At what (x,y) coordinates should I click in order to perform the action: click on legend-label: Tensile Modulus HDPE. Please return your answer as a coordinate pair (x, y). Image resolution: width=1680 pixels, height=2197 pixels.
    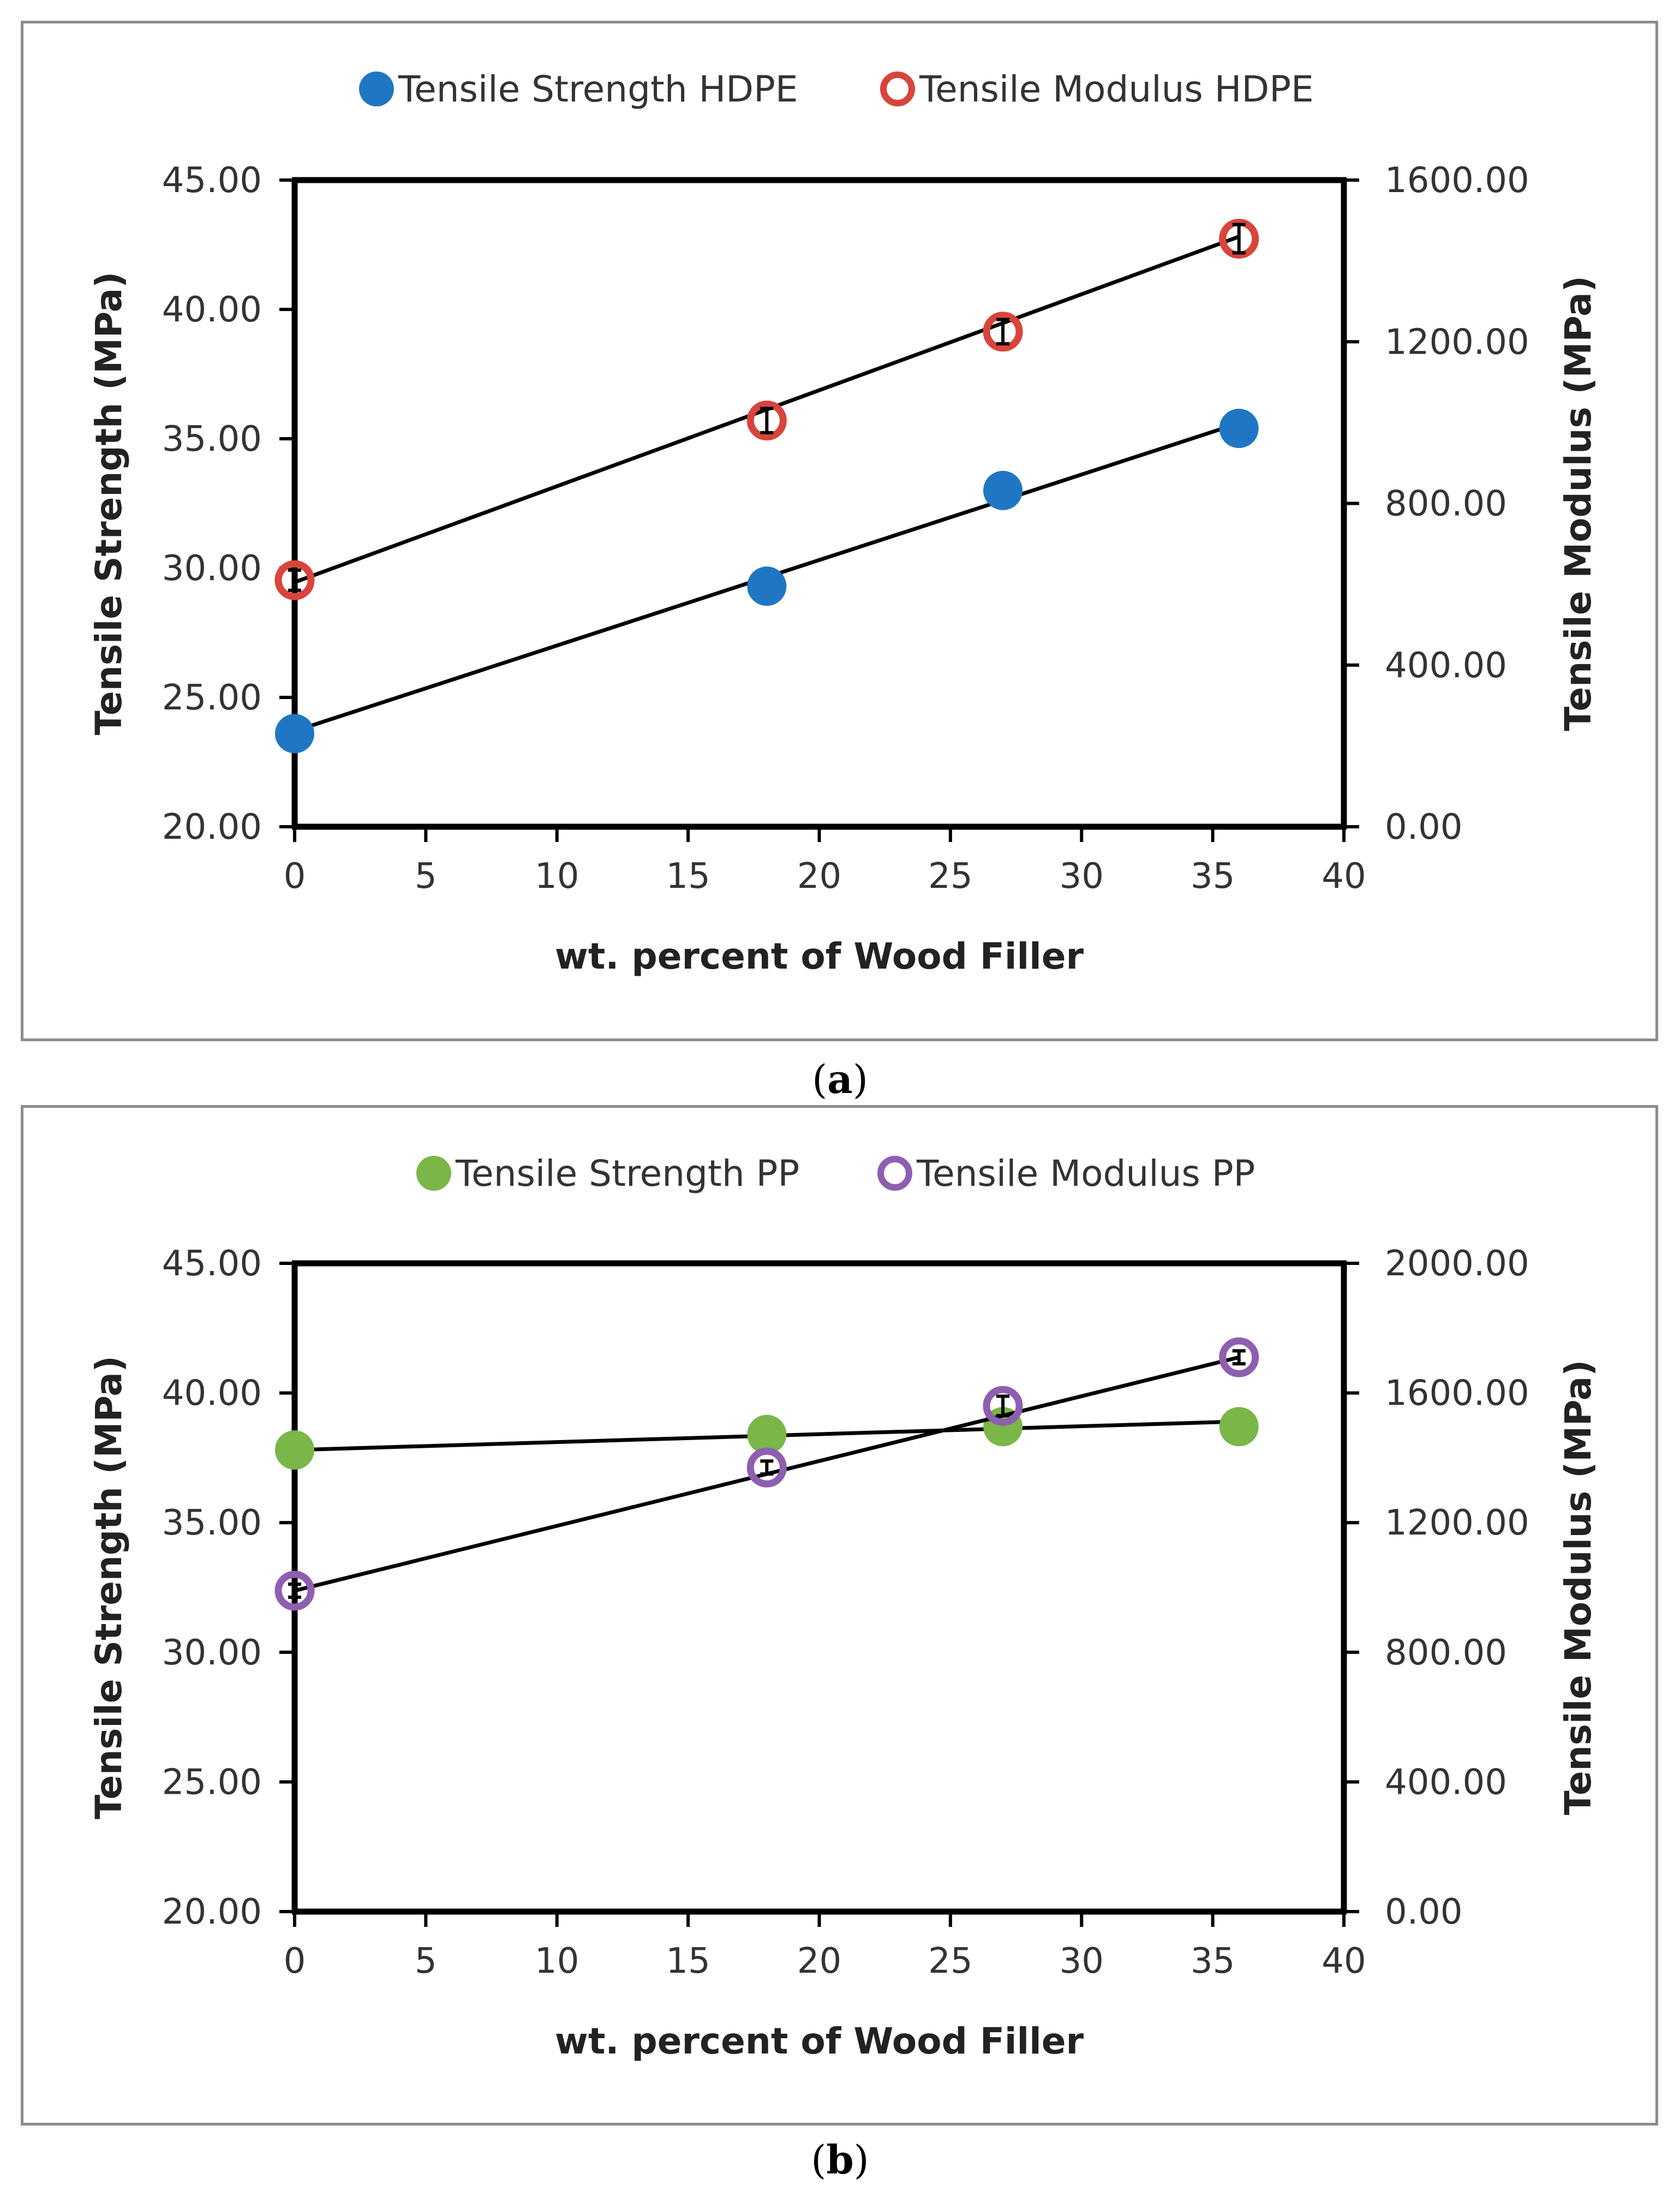
    Looking at the image, I should click on (1116, 89).